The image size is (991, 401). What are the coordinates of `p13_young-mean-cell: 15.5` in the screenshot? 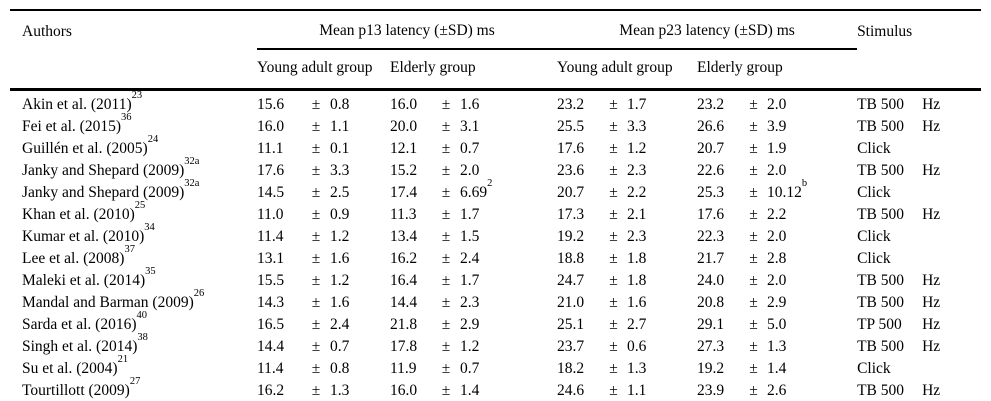 It's located at (271, 280).